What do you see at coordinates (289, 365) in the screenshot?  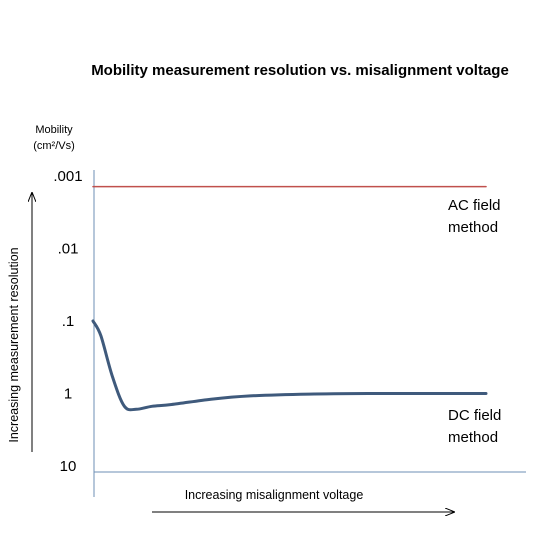 I see `series-line-dc-field` at bounding box center [289, 365].